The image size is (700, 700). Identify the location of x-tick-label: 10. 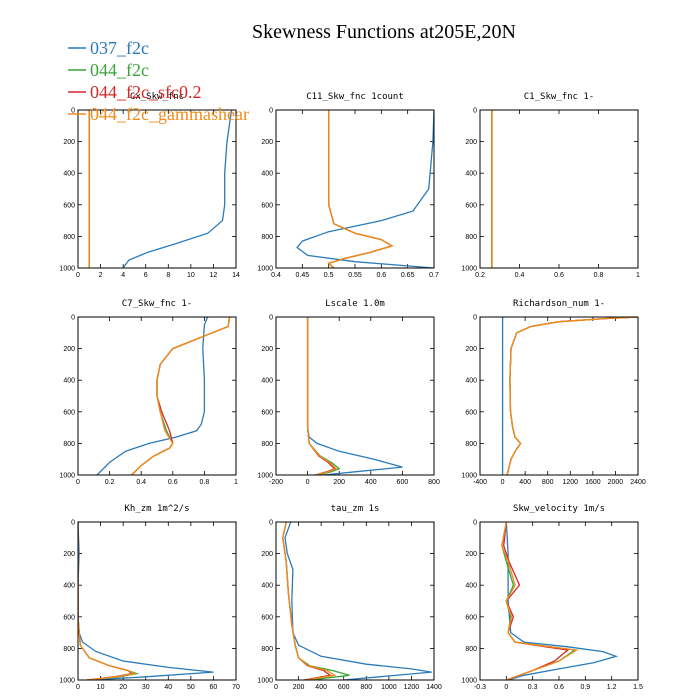
(101, 687).